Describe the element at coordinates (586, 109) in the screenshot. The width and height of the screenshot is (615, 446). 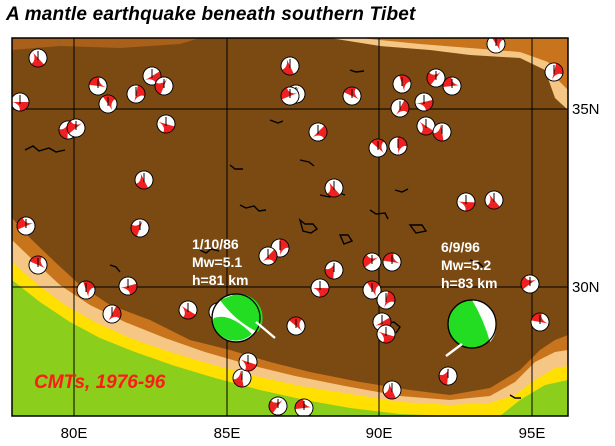
I see `y-tick-35n: 35N` at that location.